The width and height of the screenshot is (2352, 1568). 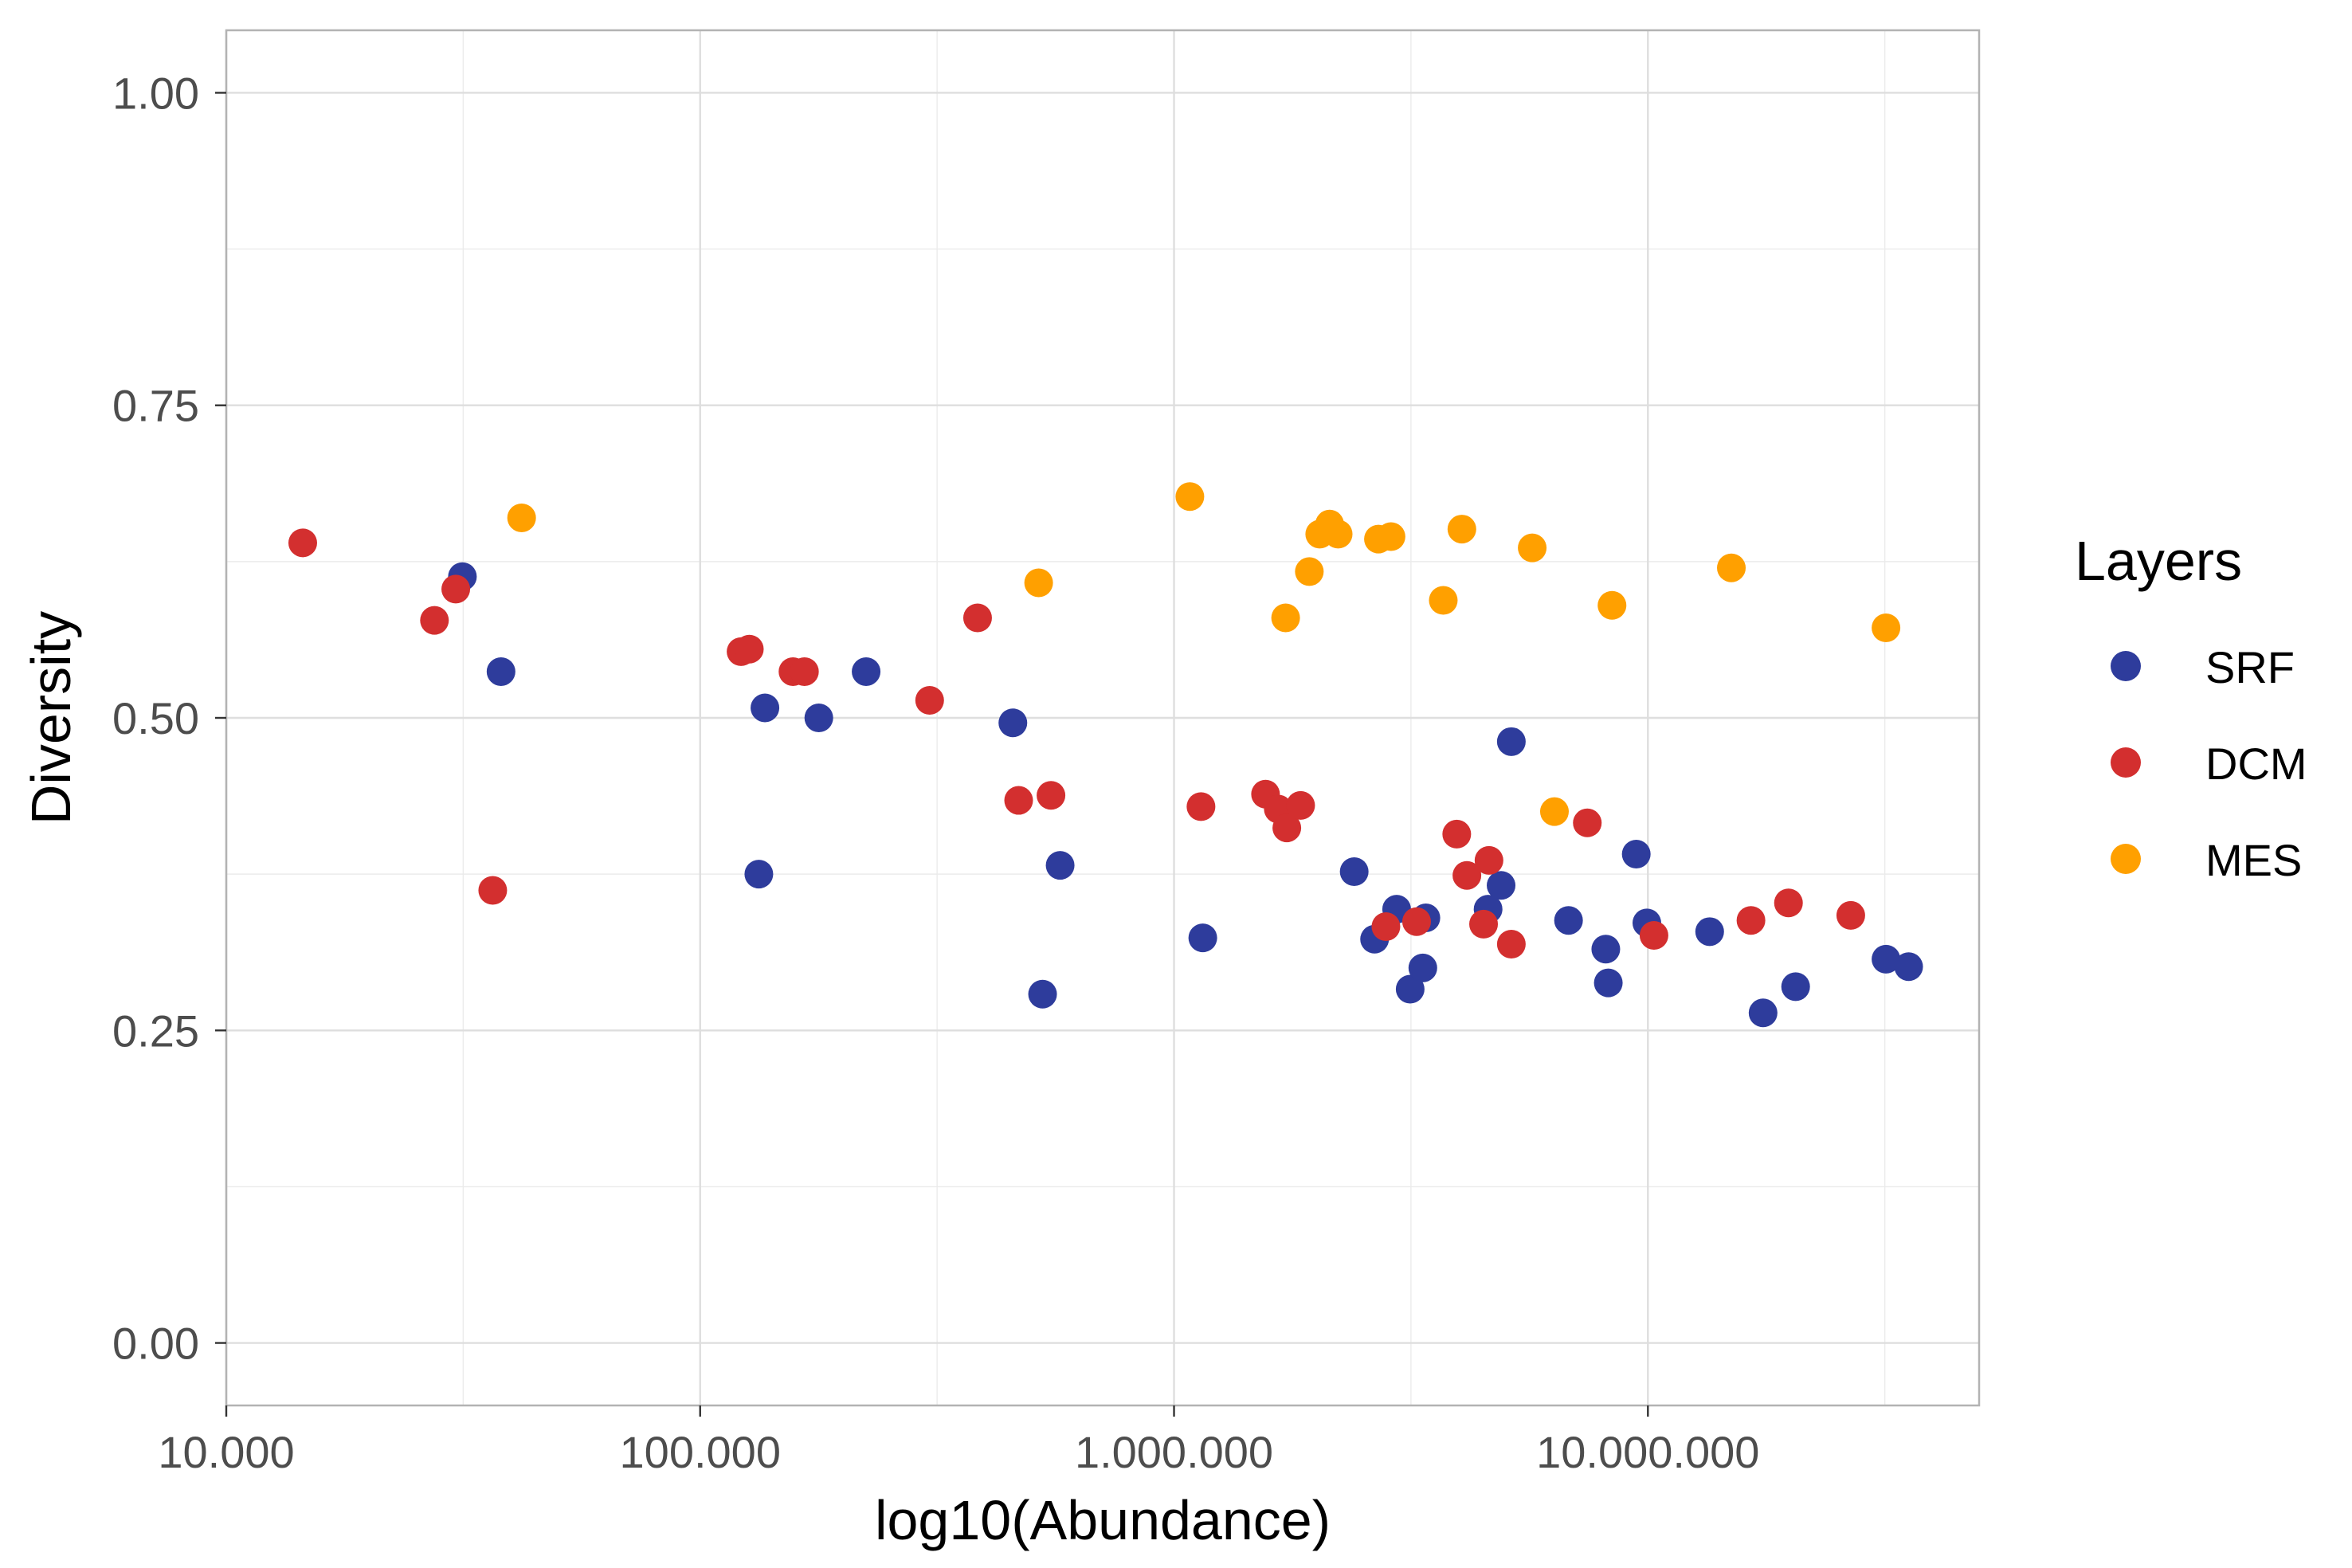 What do you see at coordinates (2253, 860) in the screenshot?
I see `legend-label: MES` at bounding box center [2253, 860].